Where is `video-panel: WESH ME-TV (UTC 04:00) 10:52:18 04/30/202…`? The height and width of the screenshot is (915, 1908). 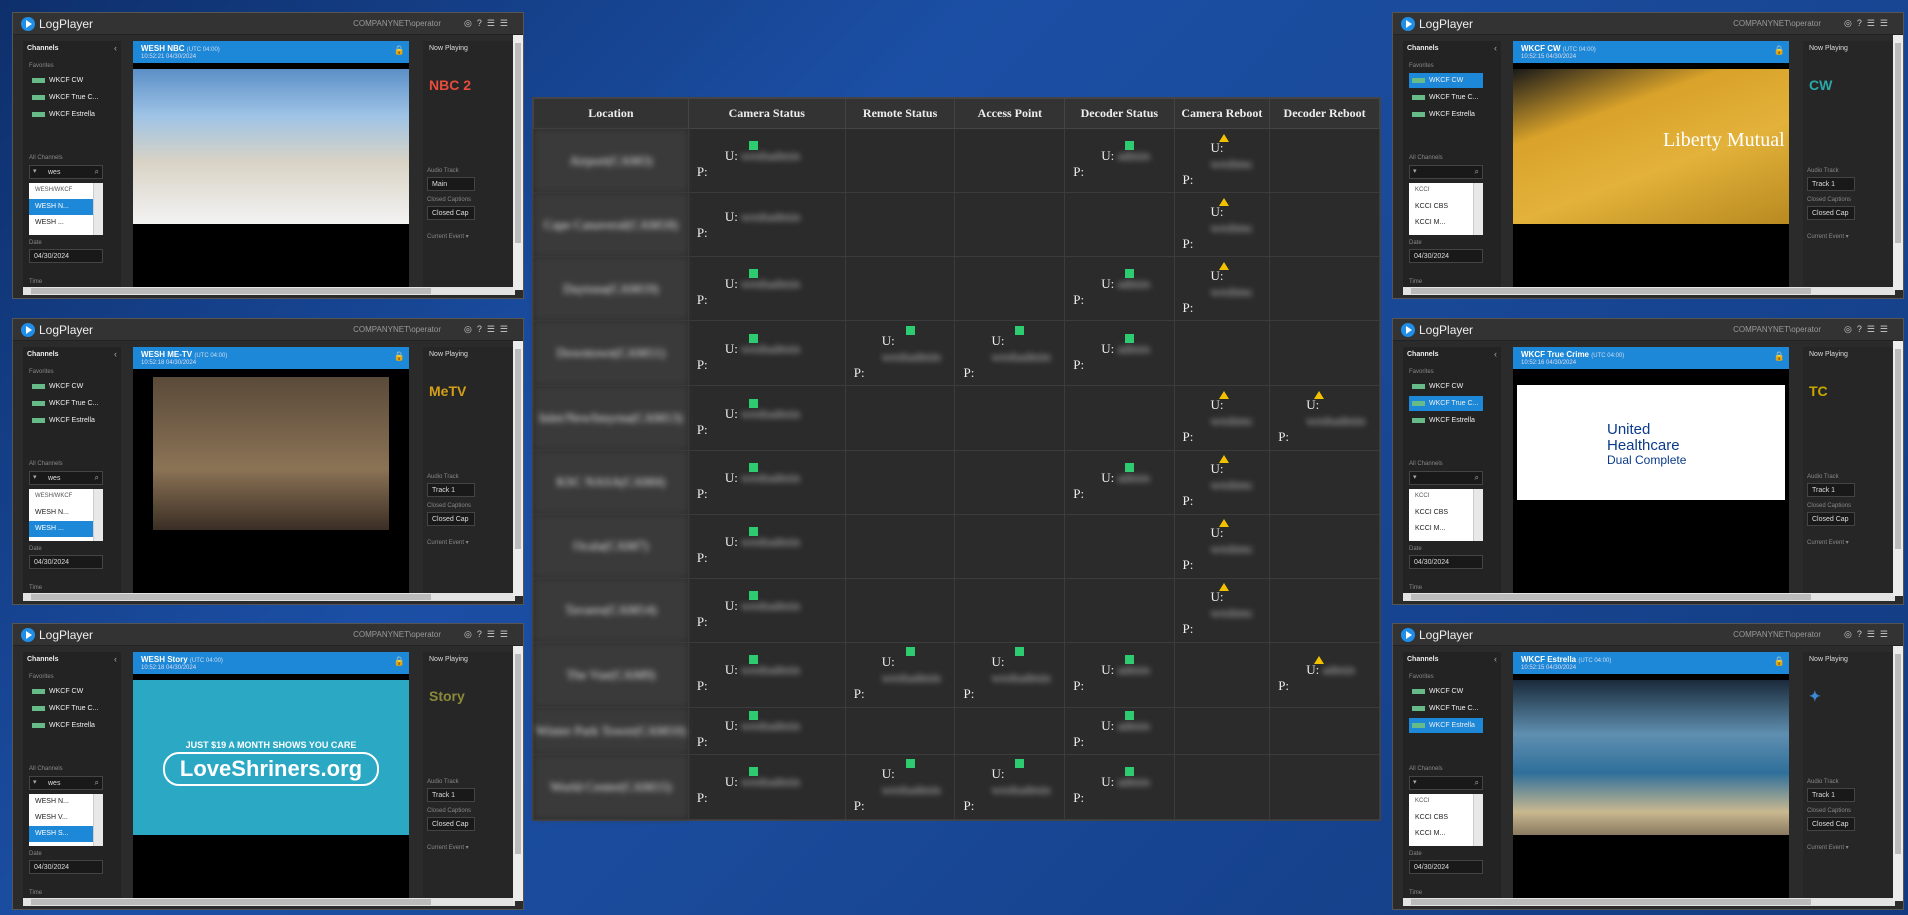 video-panel: WESH ME-TV (UTC 04:00) 10:52:18 04/30/202… is located at coordinates (271, 470).